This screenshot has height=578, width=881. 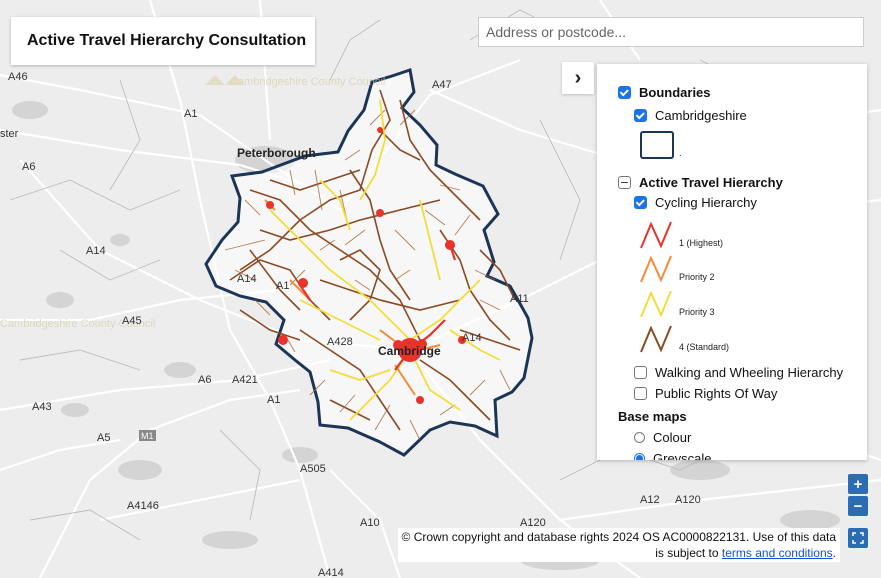 What do you see at coordinates (639, 437) in the screenshot?
I see `colour-radio` at bounding box center [639, 437].